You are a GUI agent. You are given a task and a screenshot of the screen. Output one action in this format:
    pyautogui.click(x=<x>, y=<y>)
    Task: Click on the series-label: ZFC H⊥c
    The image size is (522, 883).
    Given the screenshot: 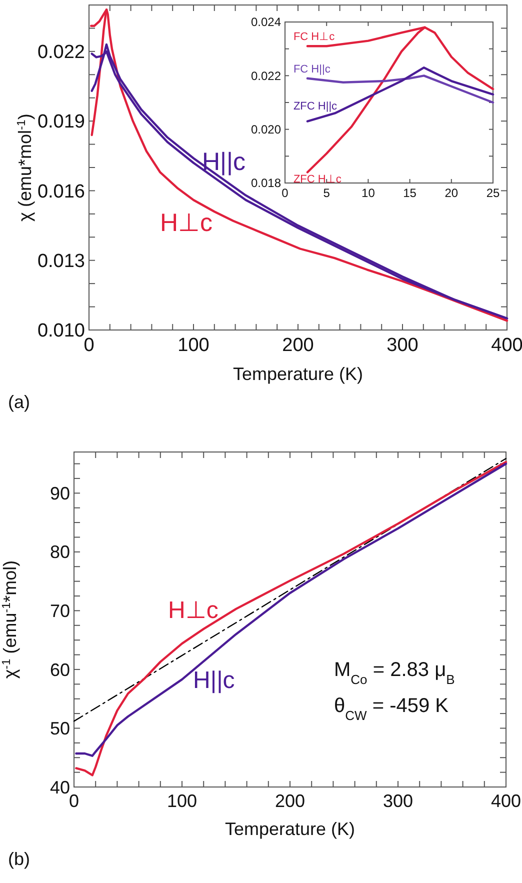 What is the action you would take?
    pyautogui.click(x=317, y=179)
    